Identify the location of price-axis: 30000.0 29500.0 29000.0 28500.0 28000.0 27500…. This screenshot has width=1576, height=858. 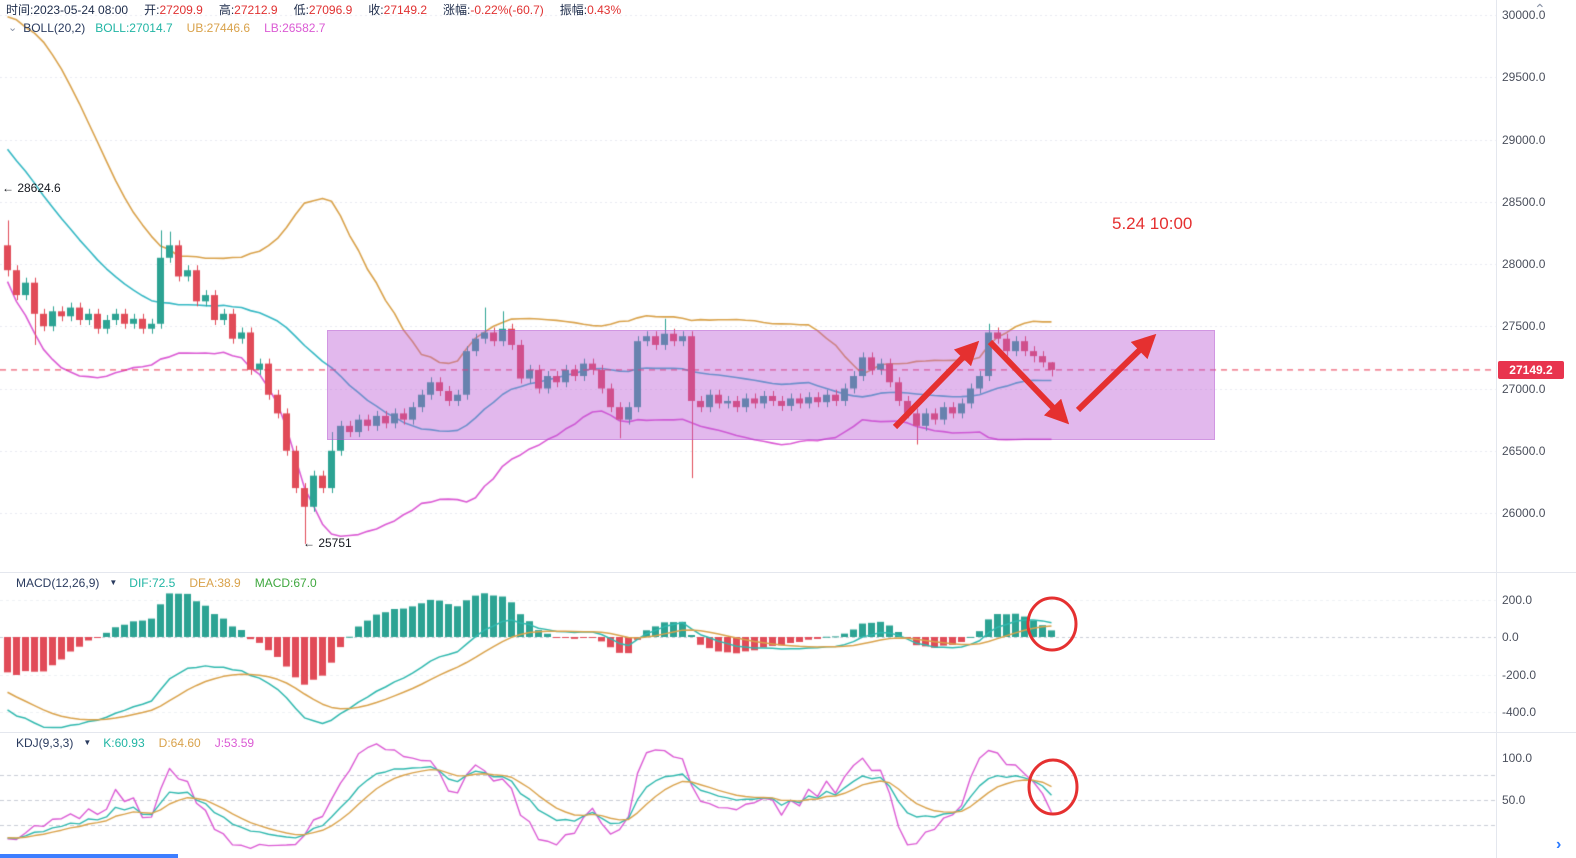
(1538, 429).